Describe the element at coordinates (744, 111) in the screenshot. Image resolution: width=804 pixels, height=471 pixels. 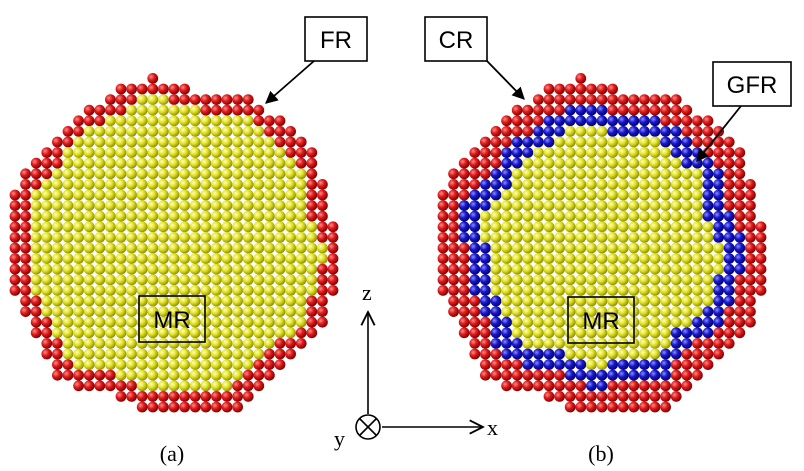
I see `callout-gfr: GFR` at that location.